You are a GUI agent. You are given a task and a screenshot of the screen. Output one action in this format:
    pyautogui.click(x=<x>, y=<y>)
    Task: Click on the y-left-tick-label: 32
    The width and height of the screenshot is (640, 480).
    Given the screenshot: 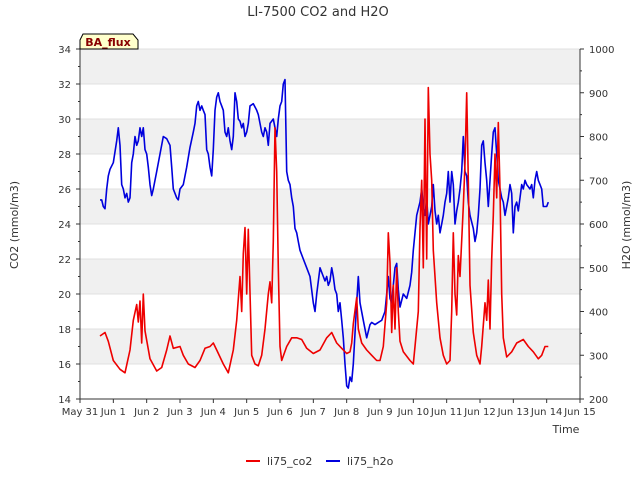 What is the action you would take?
    pyautogui.click(x=64, y=85)
    